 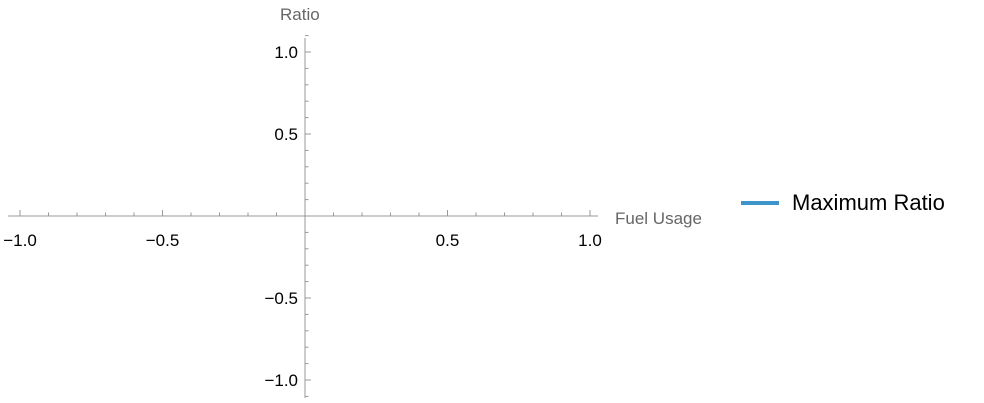 I want to click on y-tick-label: 0.5, so click(x=286, y=134).